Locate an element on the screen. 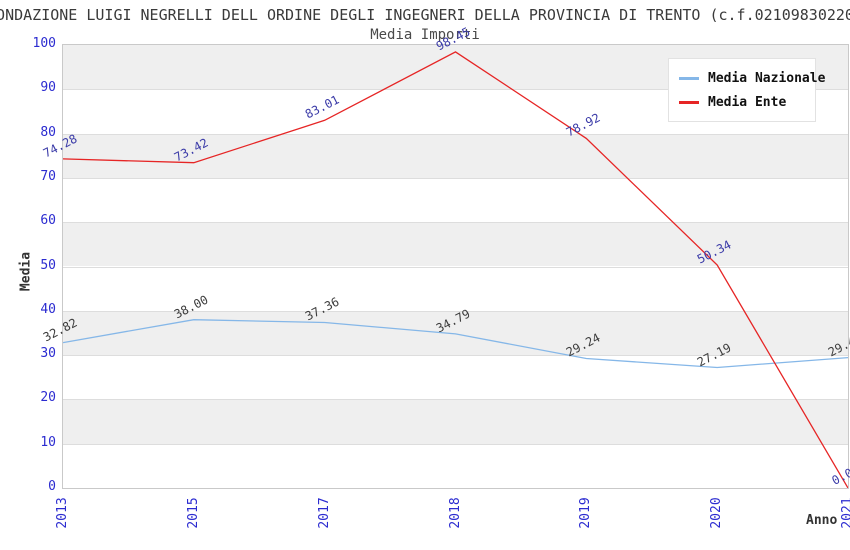 Image resolution: width=850 pixels, height=550 pixels. x-tick-label: 2015 is located at coordinates (193, 513).